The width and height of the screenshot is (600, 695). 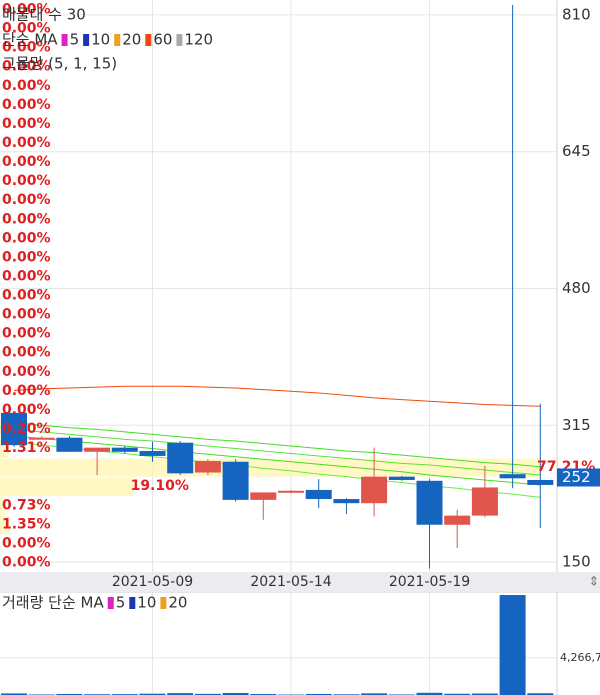 I want to click on y-tick-label: 4,266,725, so click(x=580, y=657).